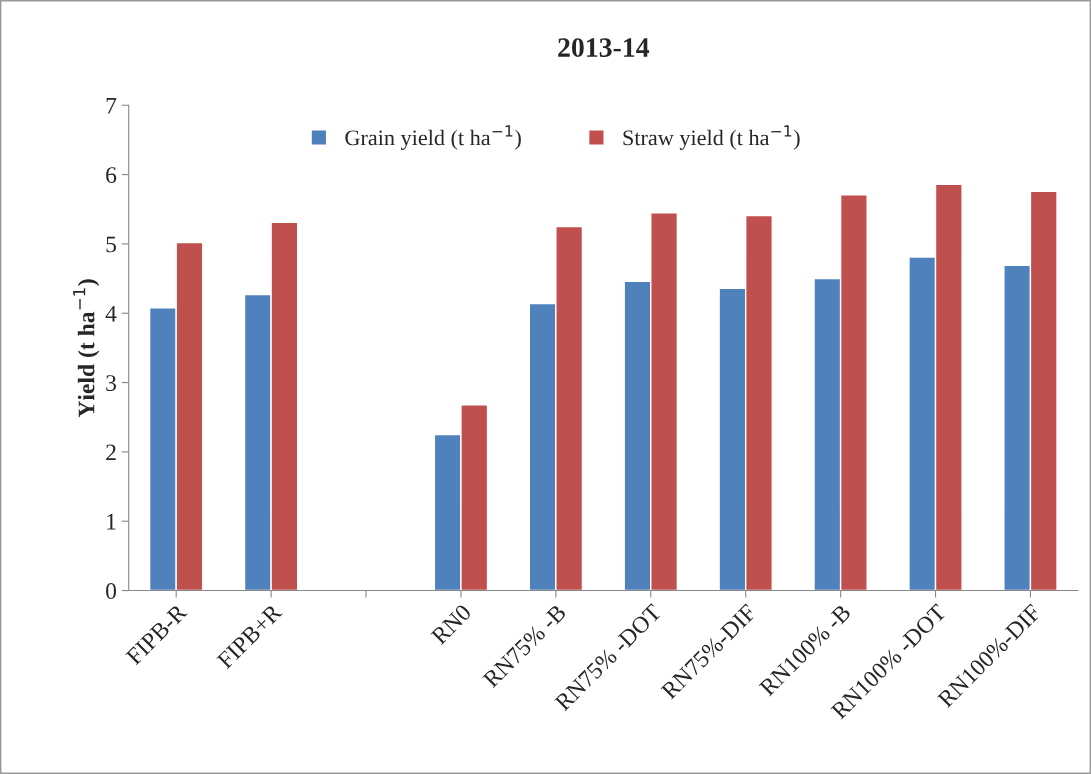 This screenshot has height=774, width=1091. I want to click on y-tick-label: 0, so click(111, 591).